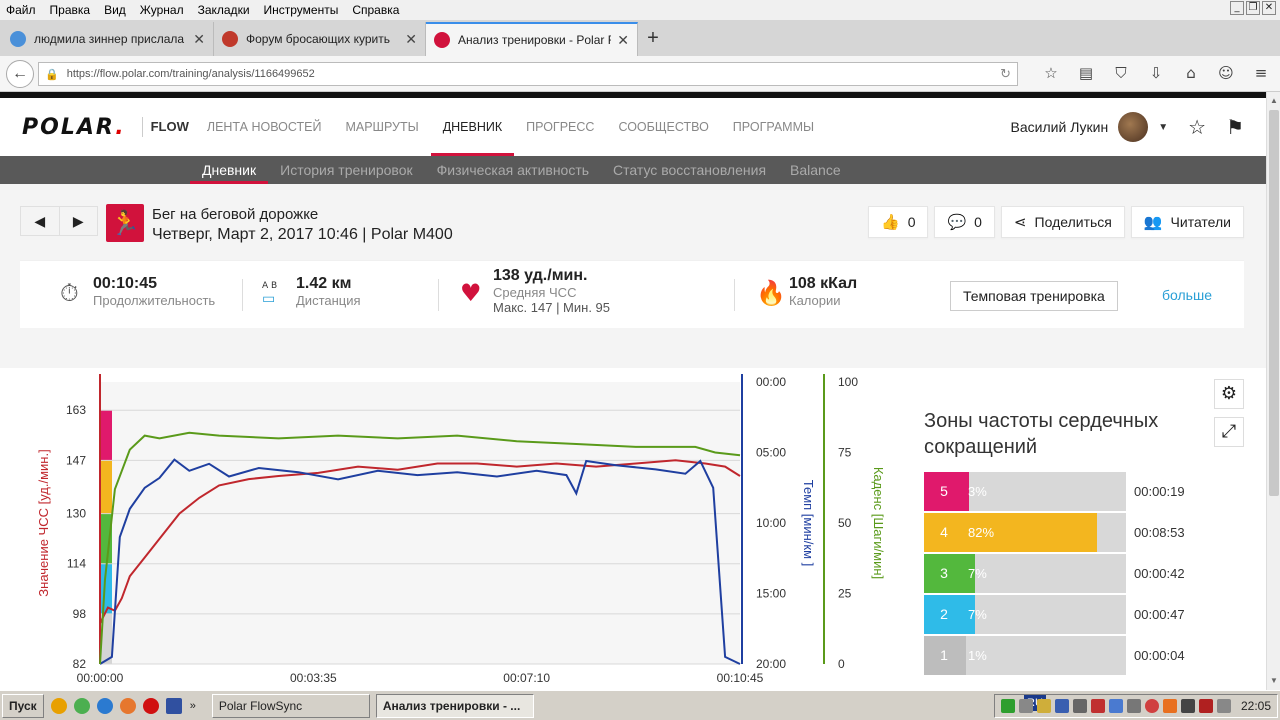 The width and height of the screenshot is (1280, 720). I want to click on nav-item: МАРШРУТЫ, so click(382, 127).